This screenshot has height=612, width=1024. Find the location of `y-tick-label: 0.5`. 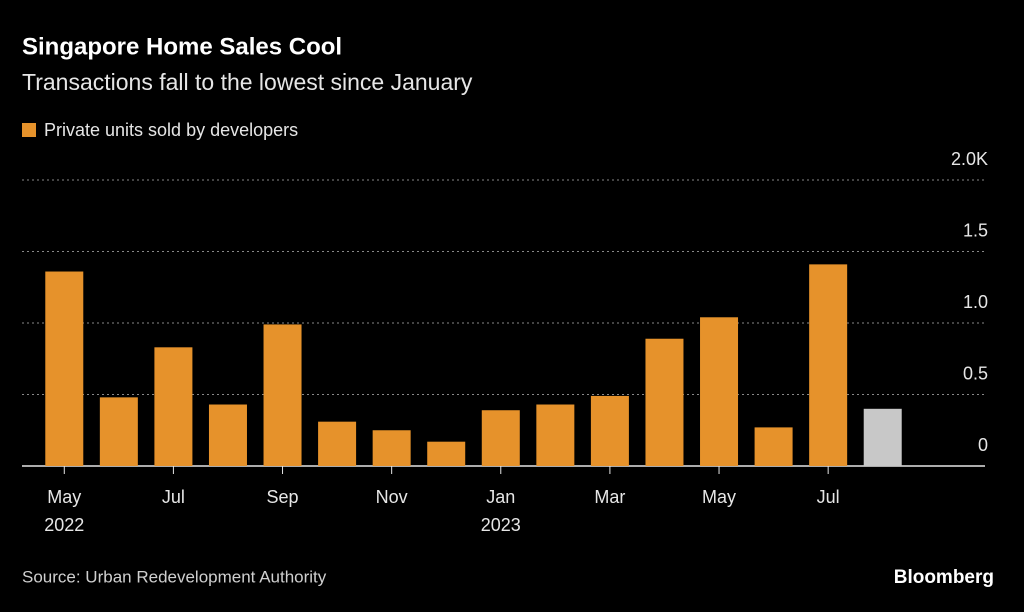

y-tick-label: 0.5 is located at coordinates (975, 373).